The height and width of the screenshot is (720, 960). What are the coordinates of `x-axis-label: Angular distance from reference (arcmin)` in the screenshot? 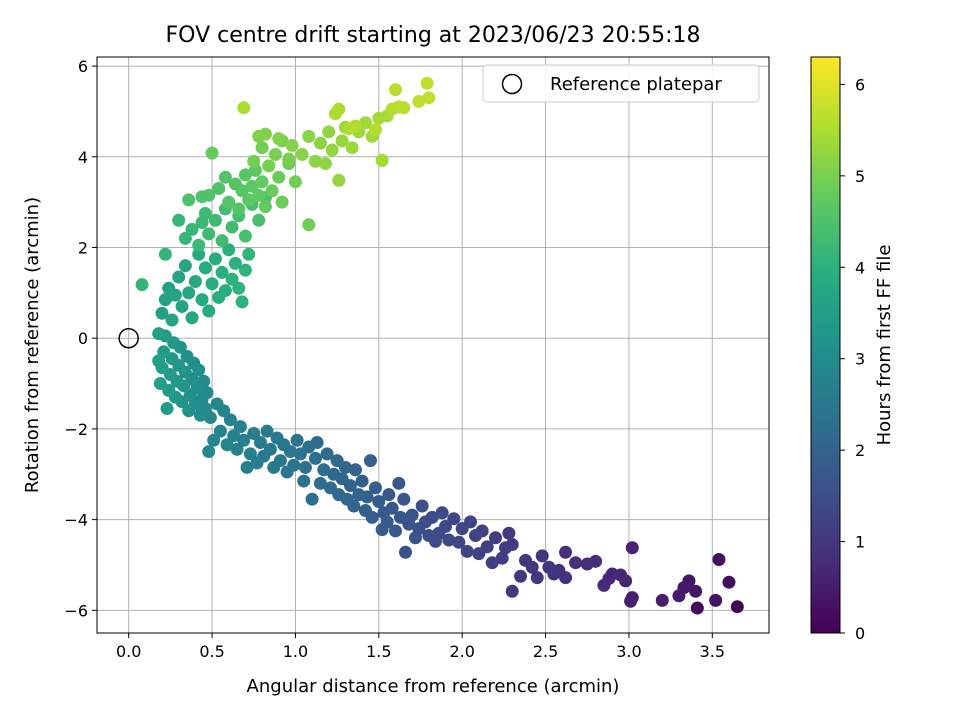 It's located at (433, 686).